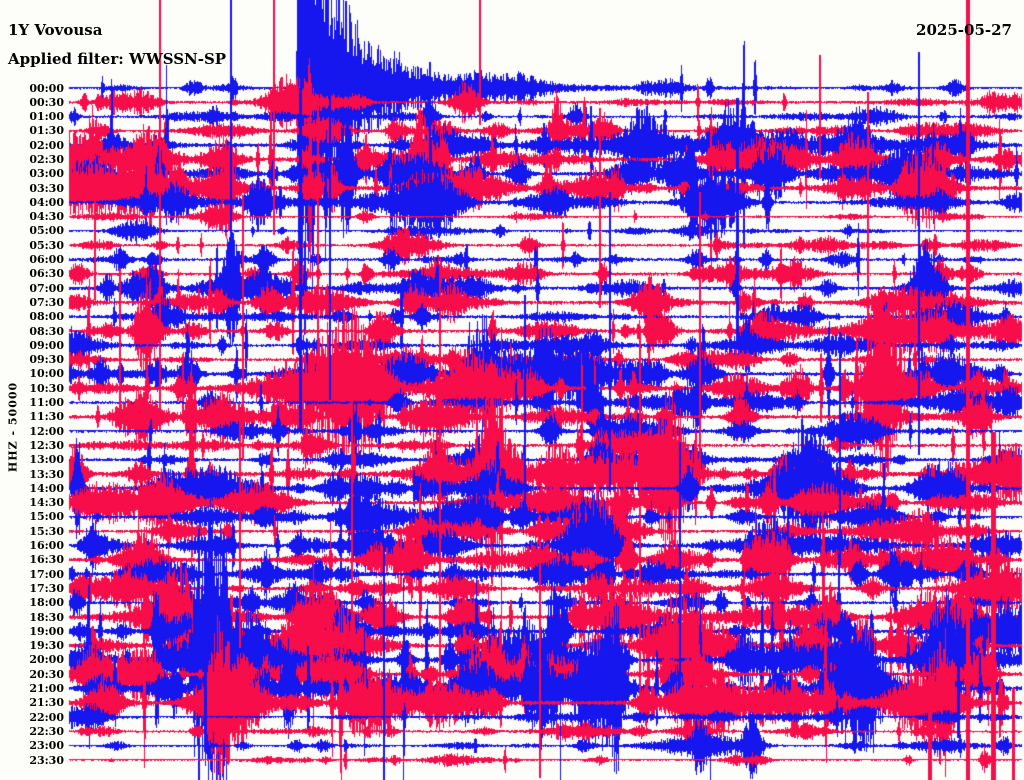 This screenshot has height=780, width=1024. I want to click on time-label-2200: 22:00, so click(46, 717).